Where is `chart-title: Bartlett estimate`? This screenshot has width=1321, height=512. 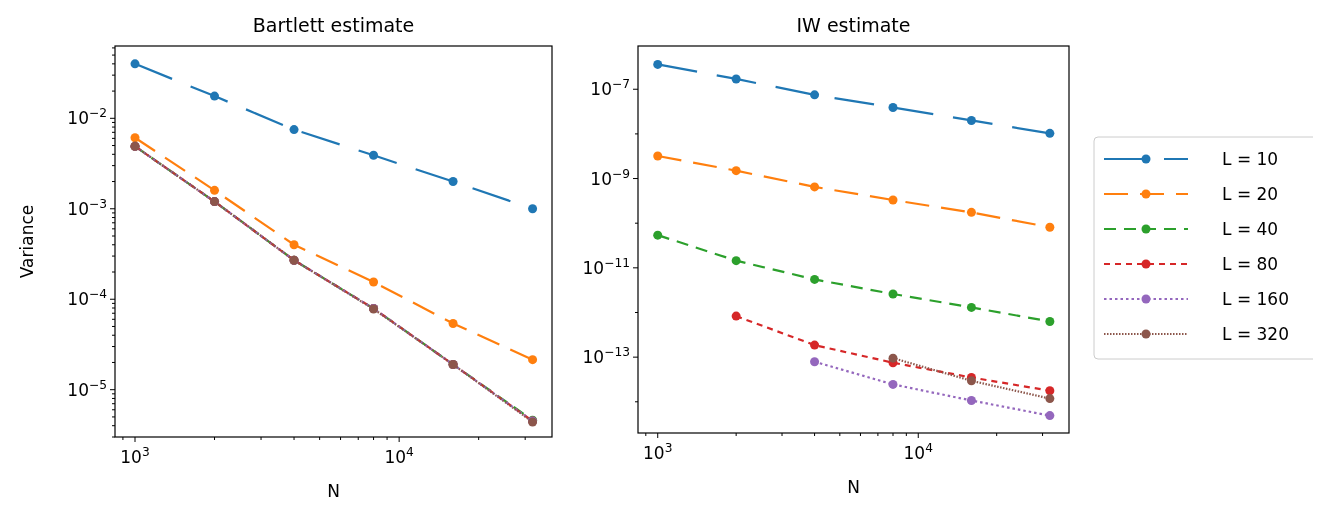
chart-title: Bartlett estimate is located at coordinates (333, 25).